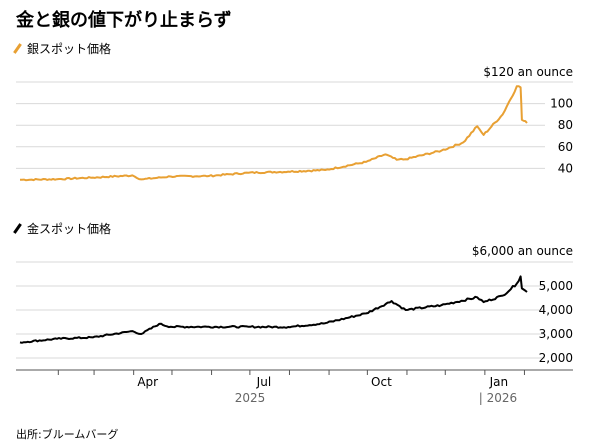 The image size is (593, 445). Describe the element at coordinates (67, 434) in the screenshot. I see `source-note: 出所:ブルームバーグ` at that location.